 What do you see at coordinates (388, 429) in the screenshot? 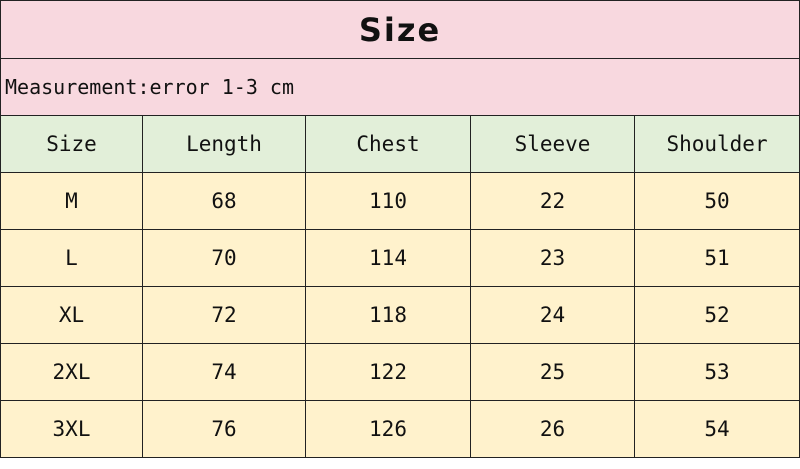
I see `cell: 126` at bounding box center [388, 429].